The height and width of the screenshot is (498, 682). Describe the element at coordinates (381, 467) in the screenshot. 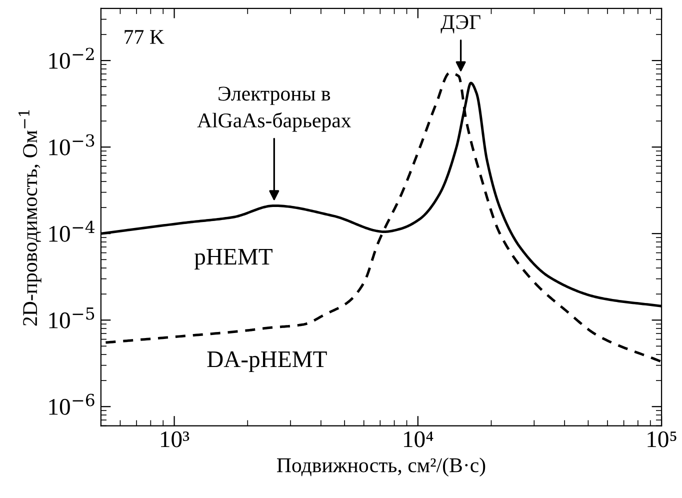

I see `x-axis-title: Подвижность, см²/(В·с)` at that location.